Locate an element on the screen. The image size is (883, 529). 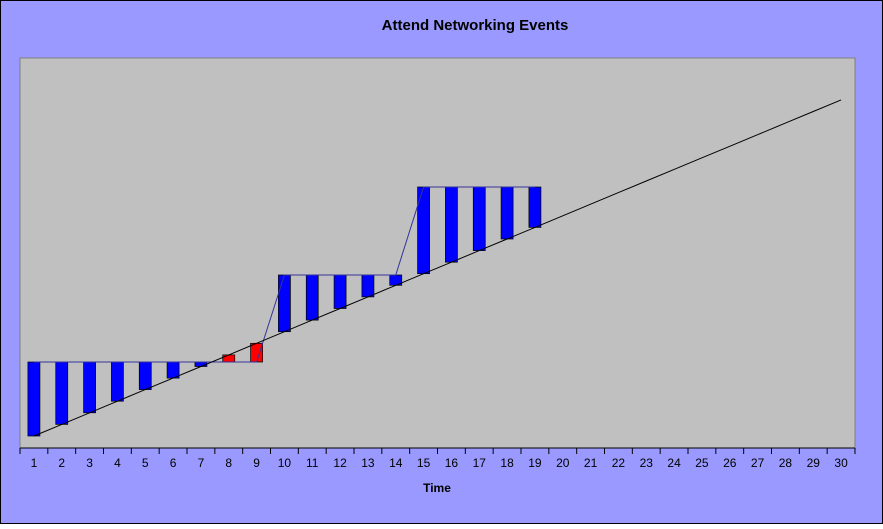
x-tick-label: 7 is located at coordinates (201, 463).